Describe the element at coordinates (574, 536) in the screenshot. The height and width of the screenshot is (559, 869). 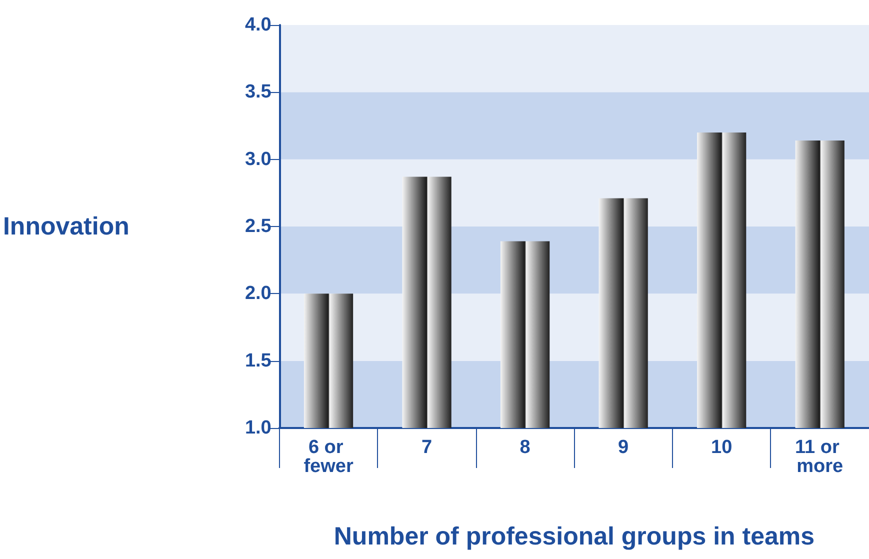
I see `x-axis-title: Number of professional groups in teams` at that location.